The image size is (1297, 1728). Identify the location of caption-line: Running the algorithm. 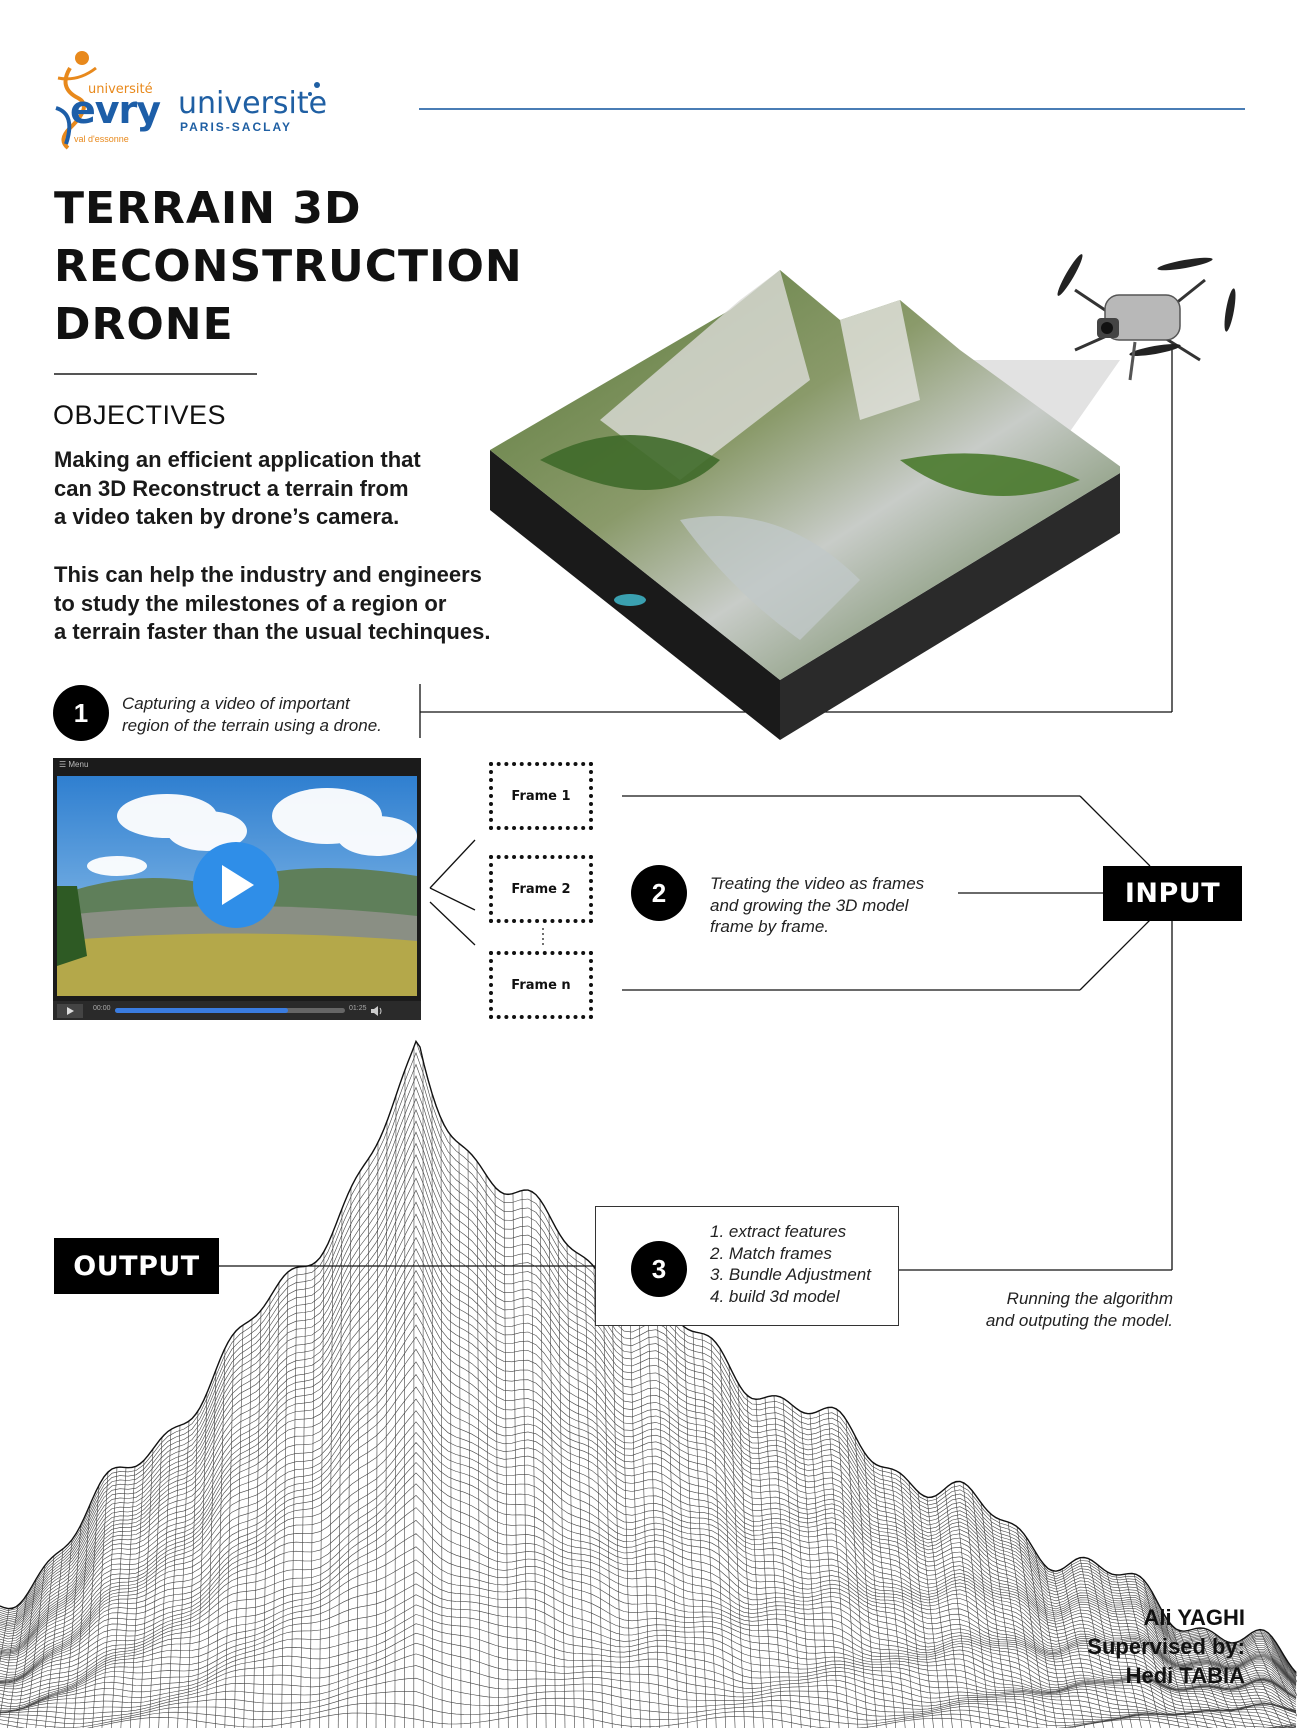
(1089, 1298).